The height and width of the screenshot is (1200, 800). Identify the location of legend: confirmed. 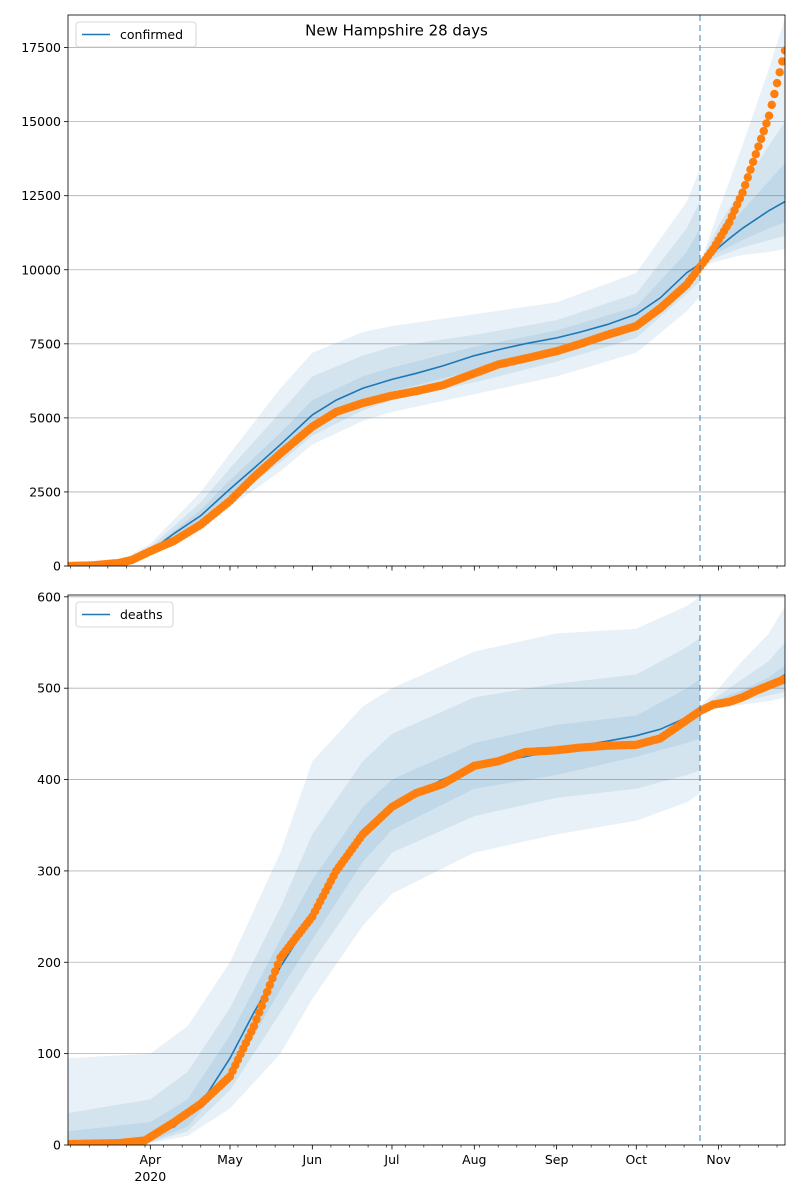
(136, 34).